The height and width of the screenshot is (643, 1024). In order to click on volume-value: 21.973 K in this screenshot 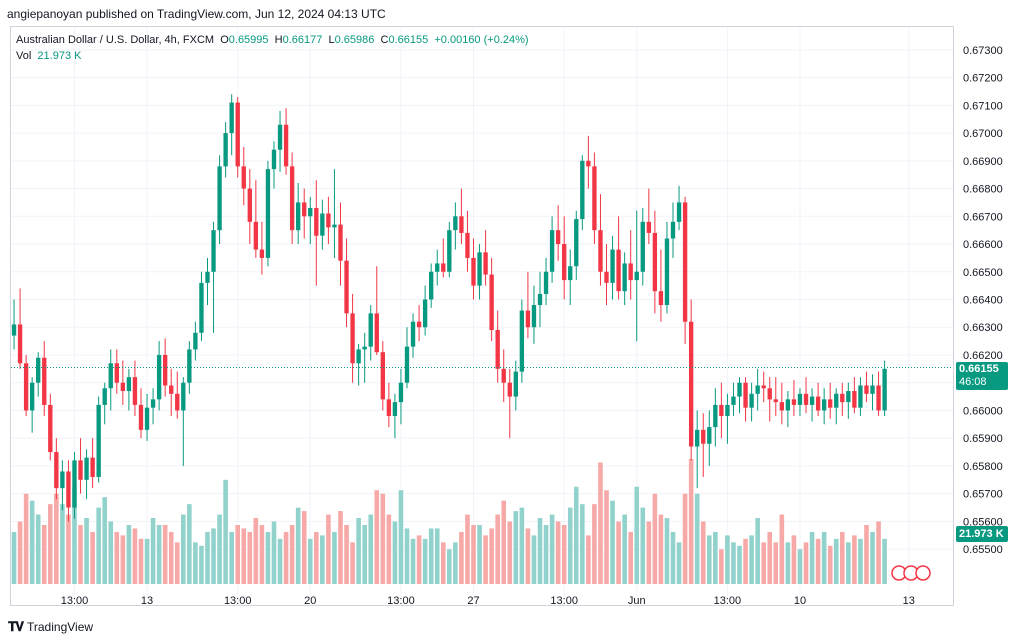, I will do `click(59, 56)`.